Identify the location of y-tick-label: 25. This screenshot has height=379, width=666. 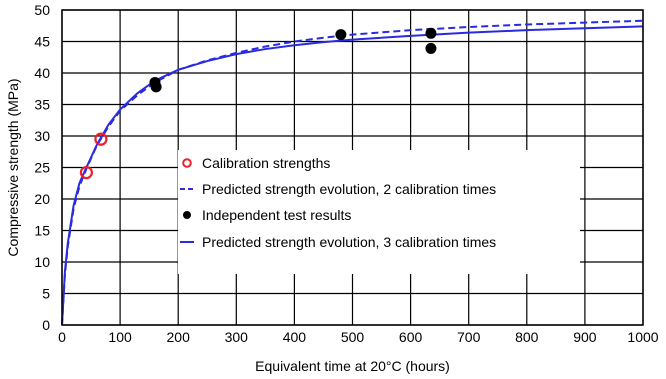
(42, 168).